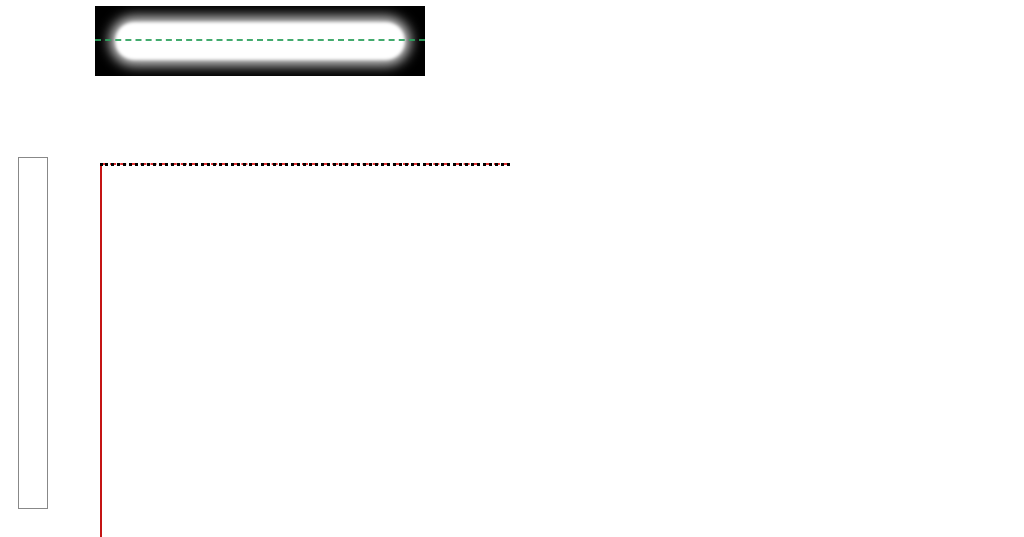  What do you see at coordinates (137, 428) in the screenshot?
I see `voltage-scalebar-line` at bounding box center [137, 428].